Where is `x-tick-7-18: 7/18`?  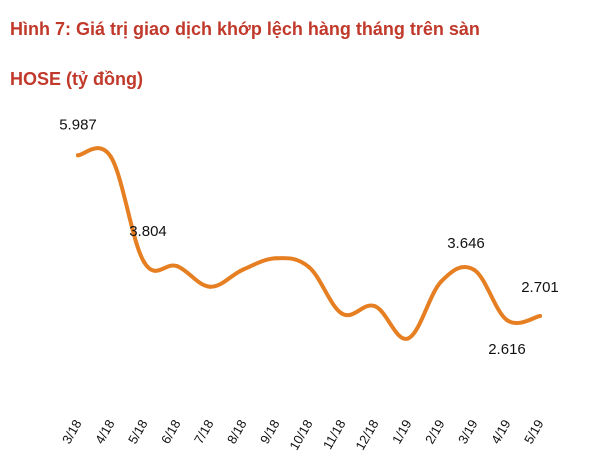 x-tick-7-18: 7/18 is located at coordinates (204, 431).